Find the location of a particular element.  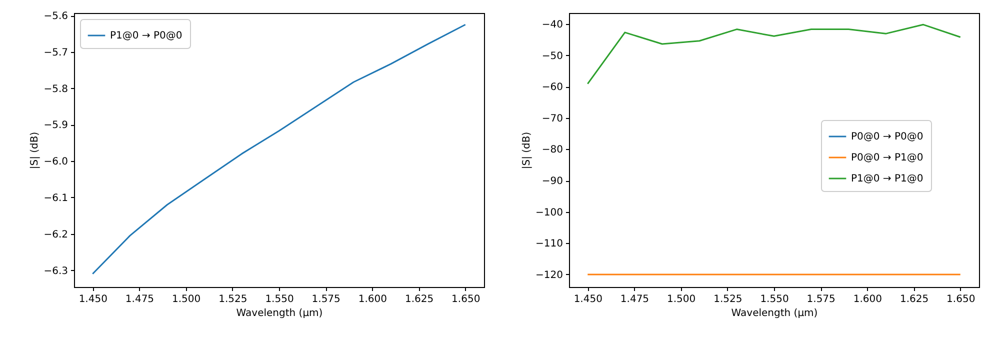

y-tick-label: −40 is located at coordinates (552, 24).